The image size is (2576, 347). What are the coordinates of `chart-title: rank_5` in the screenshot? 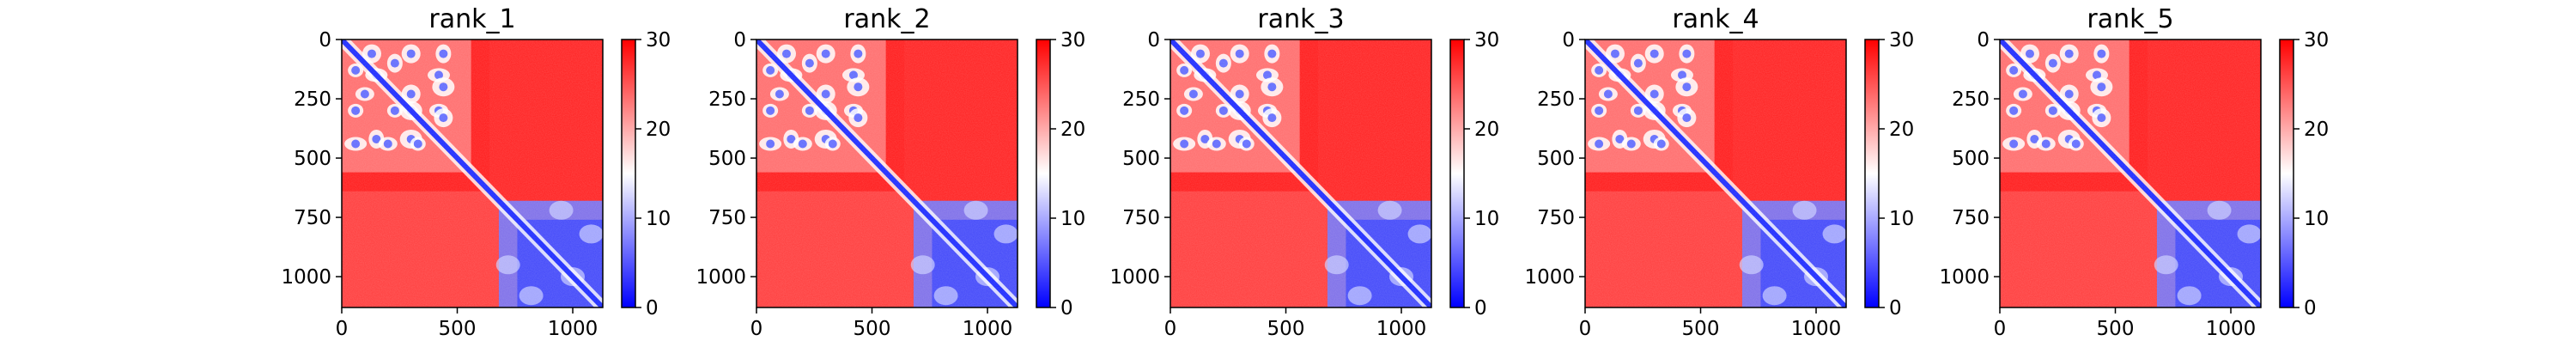 It's located at (2130, 19).